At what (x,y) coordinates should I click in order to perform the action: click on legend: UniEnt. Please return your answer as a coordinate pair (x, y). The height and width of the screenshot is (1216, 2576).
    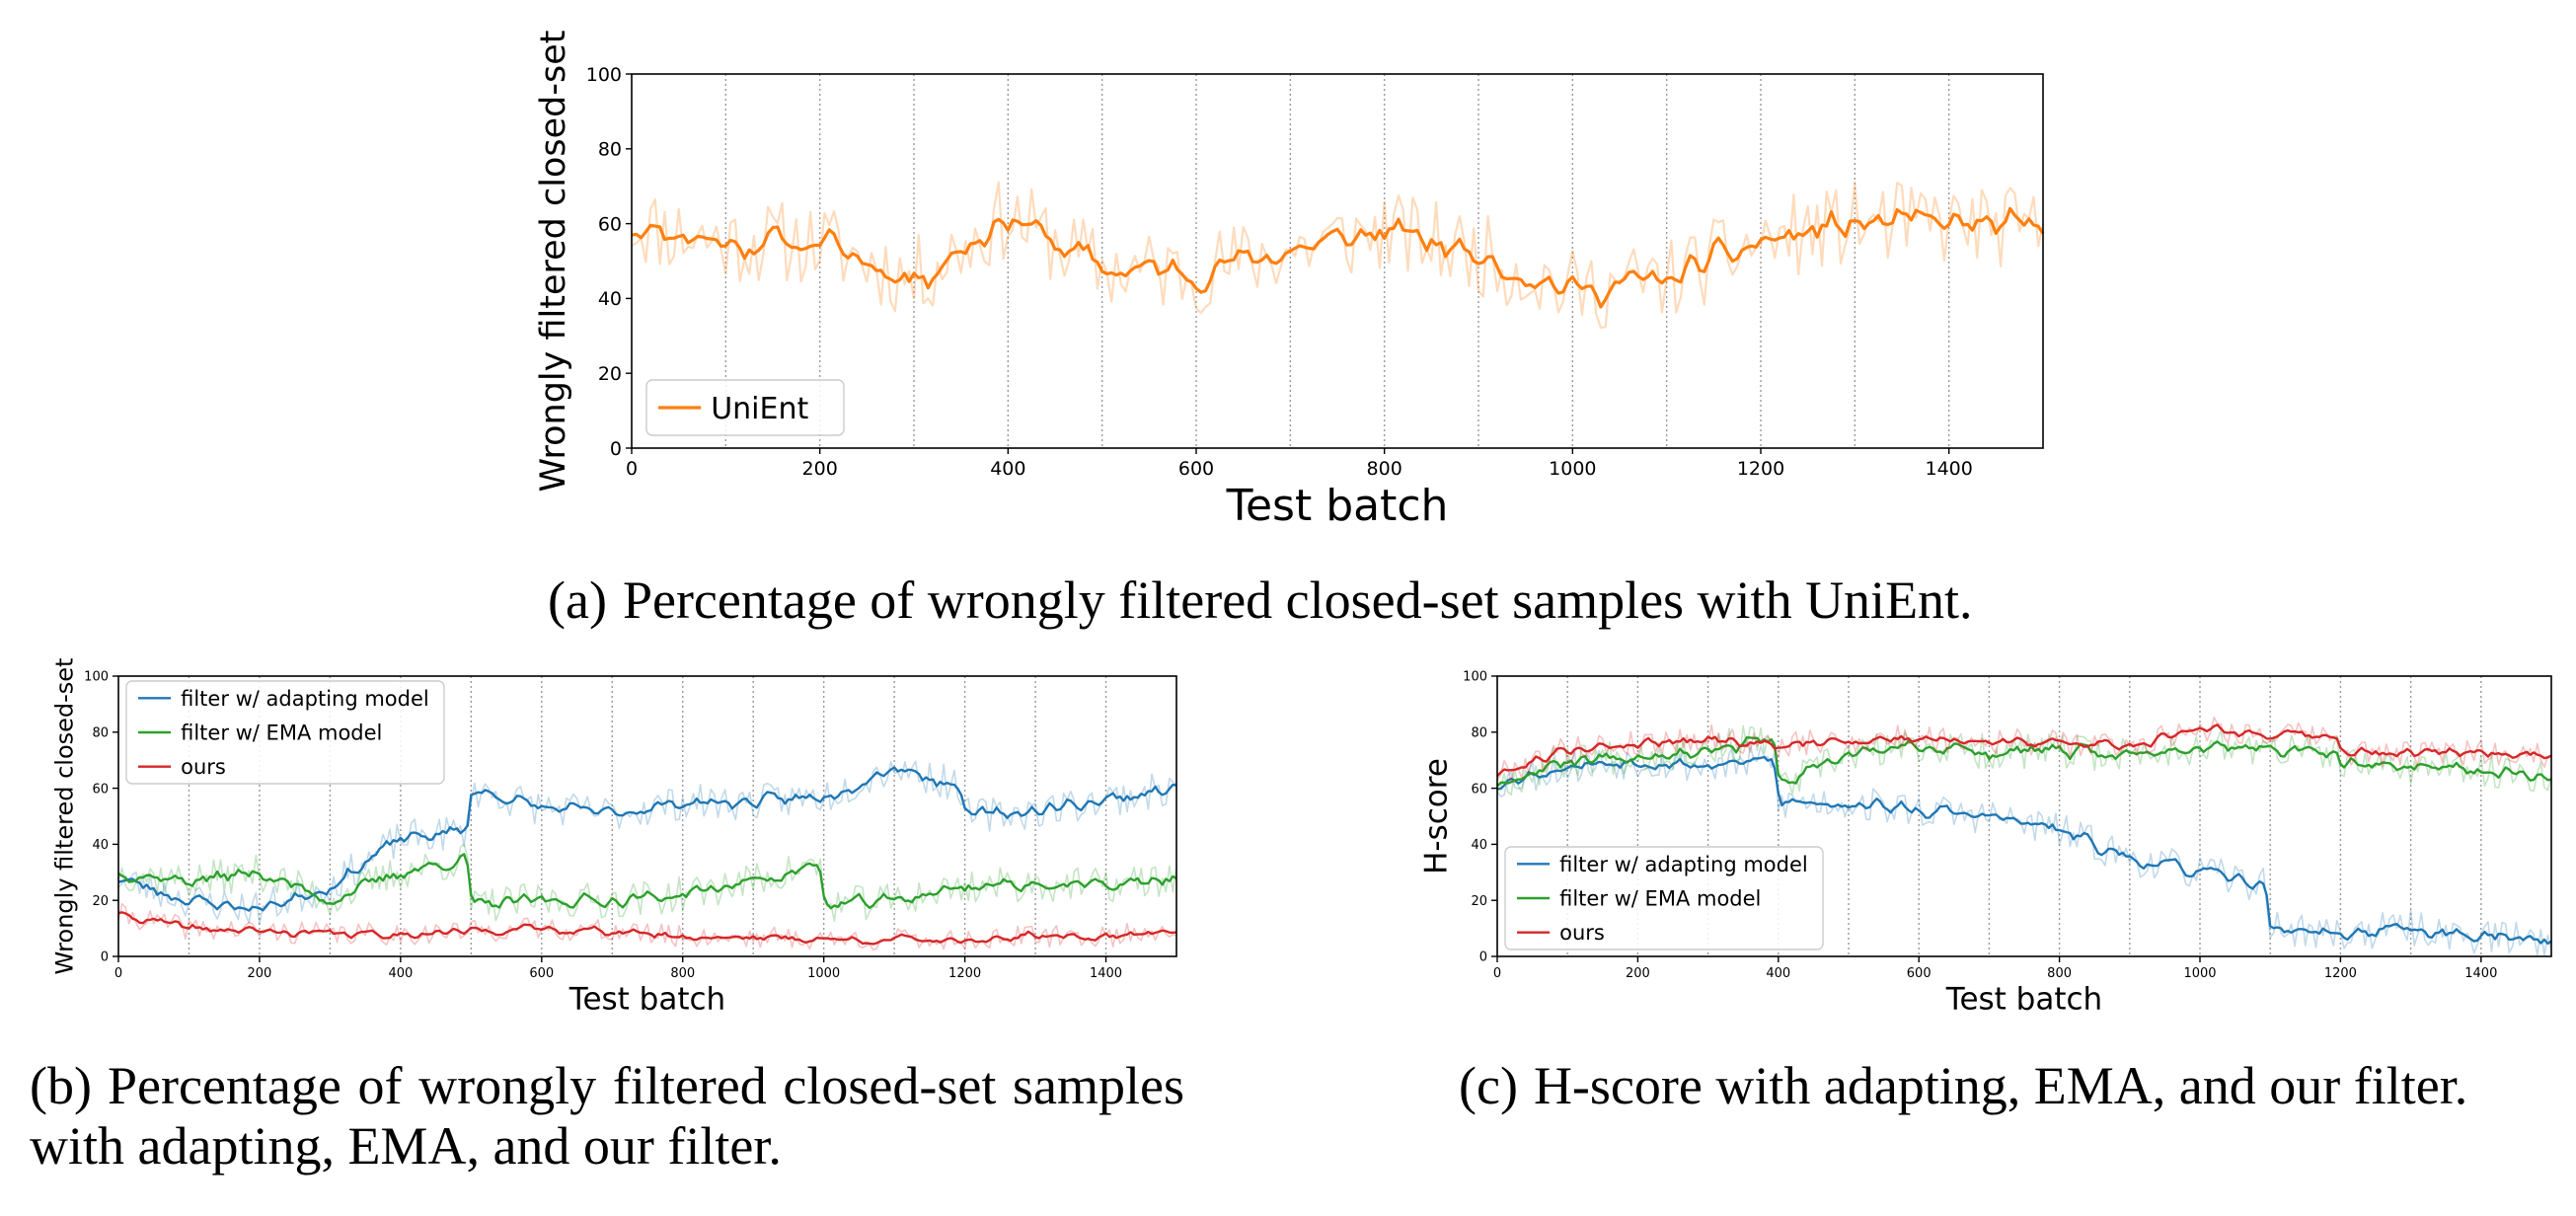
    Looking at the image, I should click on (745, 407).